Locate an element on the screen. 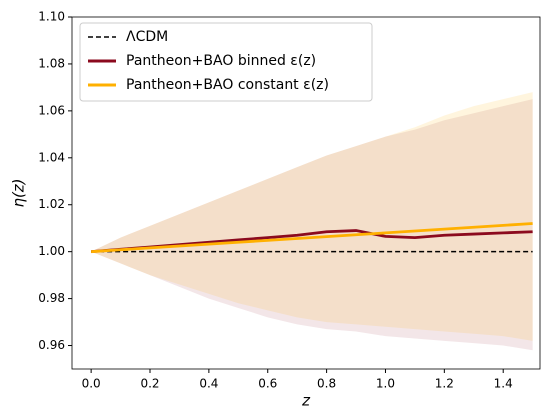 This screenshot has width=541, height=412. legend-box is located at coordinates (226, 62).